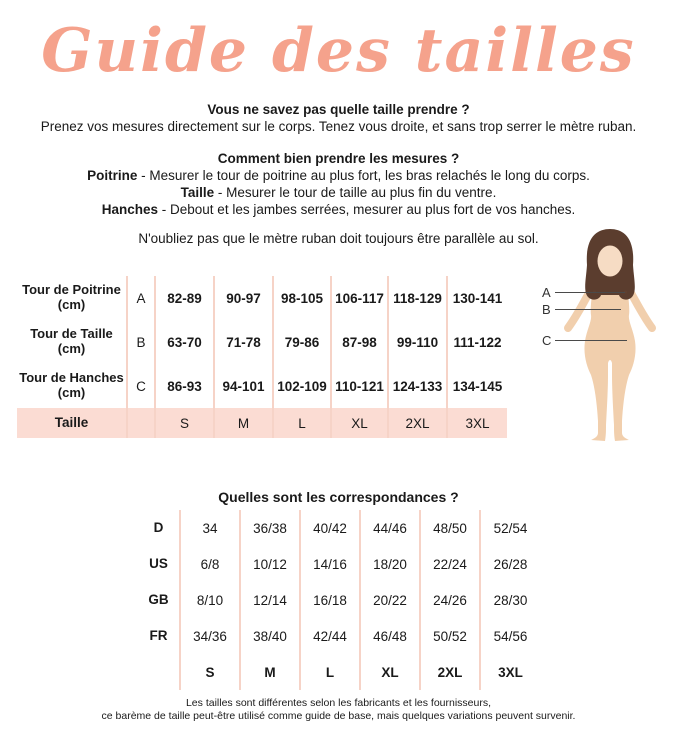  I want to click on correspondence-value-cell: 6/8, so click(209, 564).